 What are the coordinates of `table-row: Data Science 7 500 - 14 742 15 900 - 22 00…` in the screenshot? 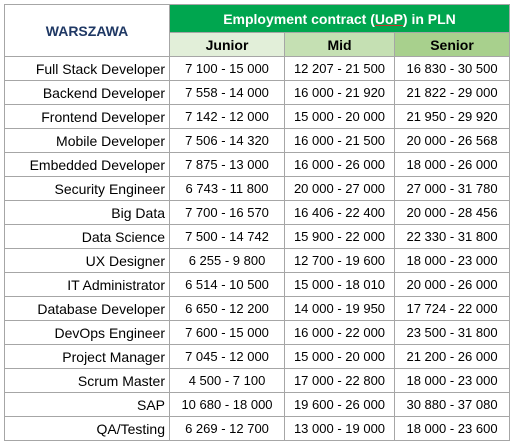 It's located at (257, 236).